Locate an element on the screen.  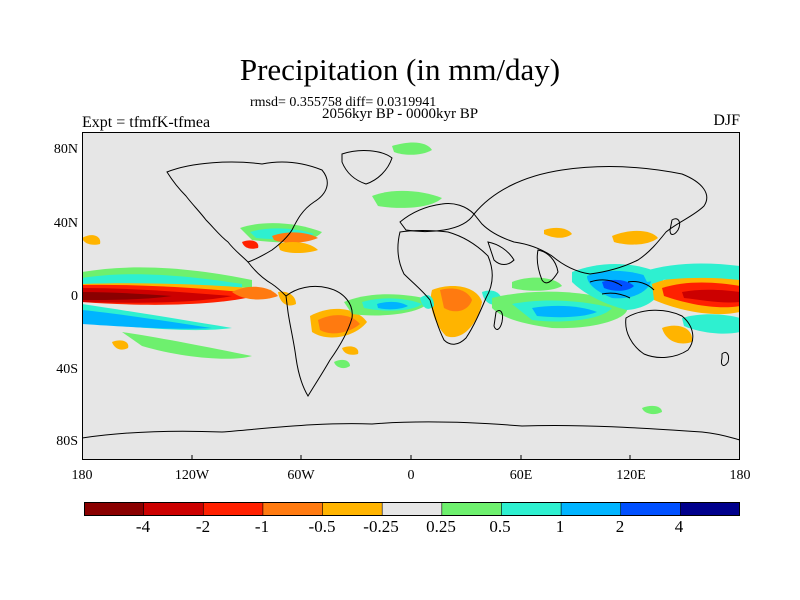
coastline-islands is located at coordinates (622, 289).